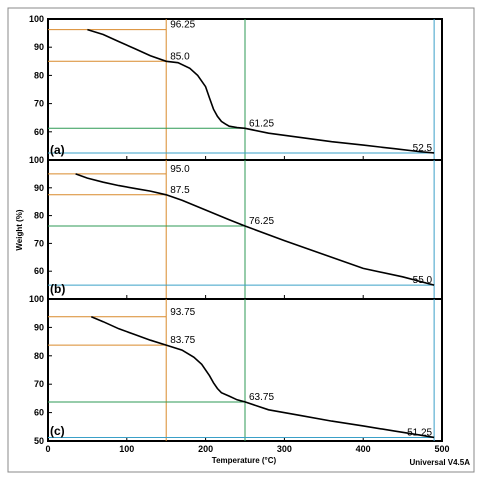 This screenshot has width=483, height=485. What do you see at coordinates (57, 431) in the screenshot?
I see `panel-label: (c)` at bounding box center [57, 431].